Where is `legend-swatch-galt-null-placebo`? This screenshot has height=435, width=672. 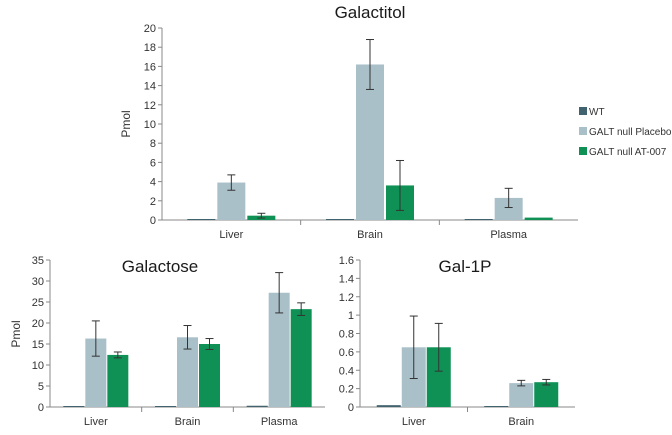 legend-swatch-galt-null-placebo is located at coordinates (583, 131).